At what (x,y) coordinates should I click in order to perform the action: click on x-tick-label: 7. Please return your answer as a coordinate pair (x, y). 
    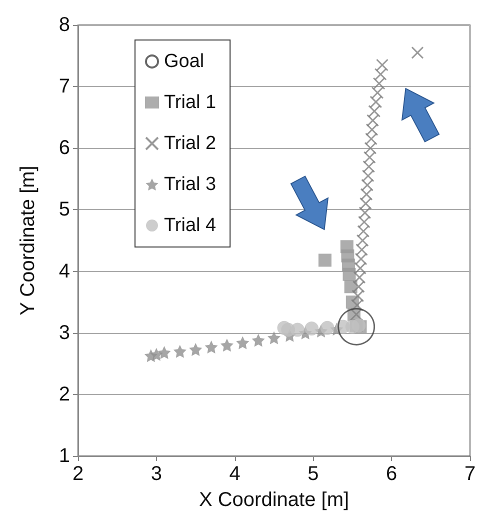
    Looking at the image, I should click on (470, 474).